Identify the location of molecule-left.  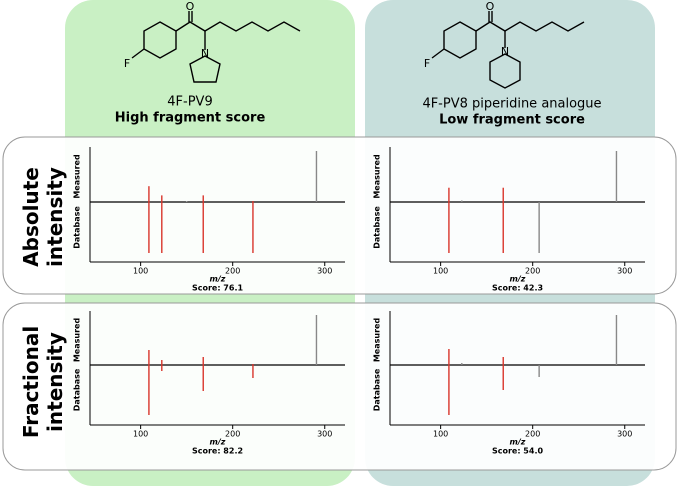
(216, 47).